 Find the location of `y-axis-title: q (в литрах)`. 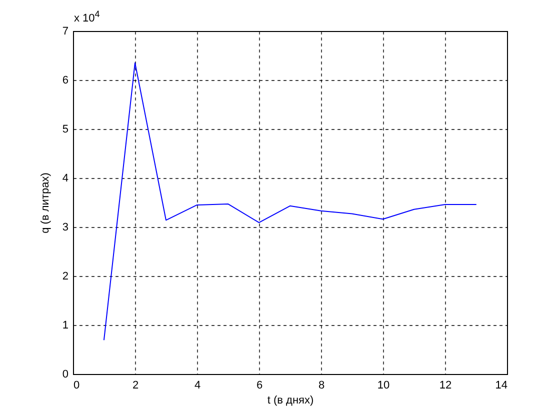

y-axis-title: q (в литрах) is located at coordinates (45, 203).